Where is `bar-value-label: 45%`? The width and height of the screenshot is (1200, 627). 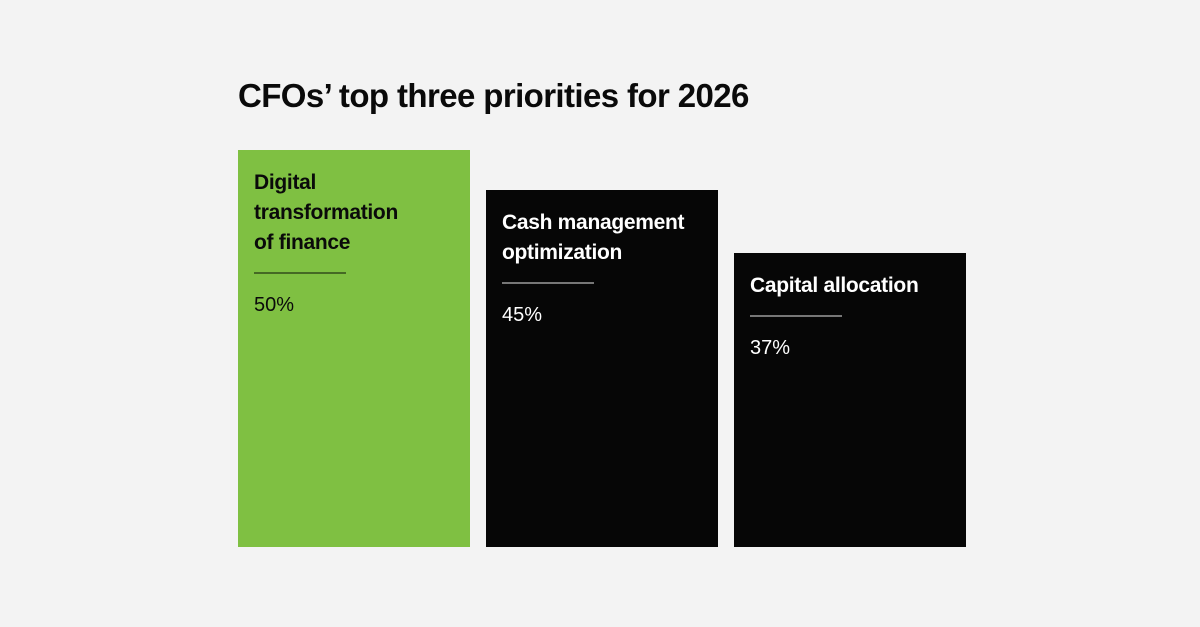 bar-value-label: 45% is located at coordinates (522, 314).